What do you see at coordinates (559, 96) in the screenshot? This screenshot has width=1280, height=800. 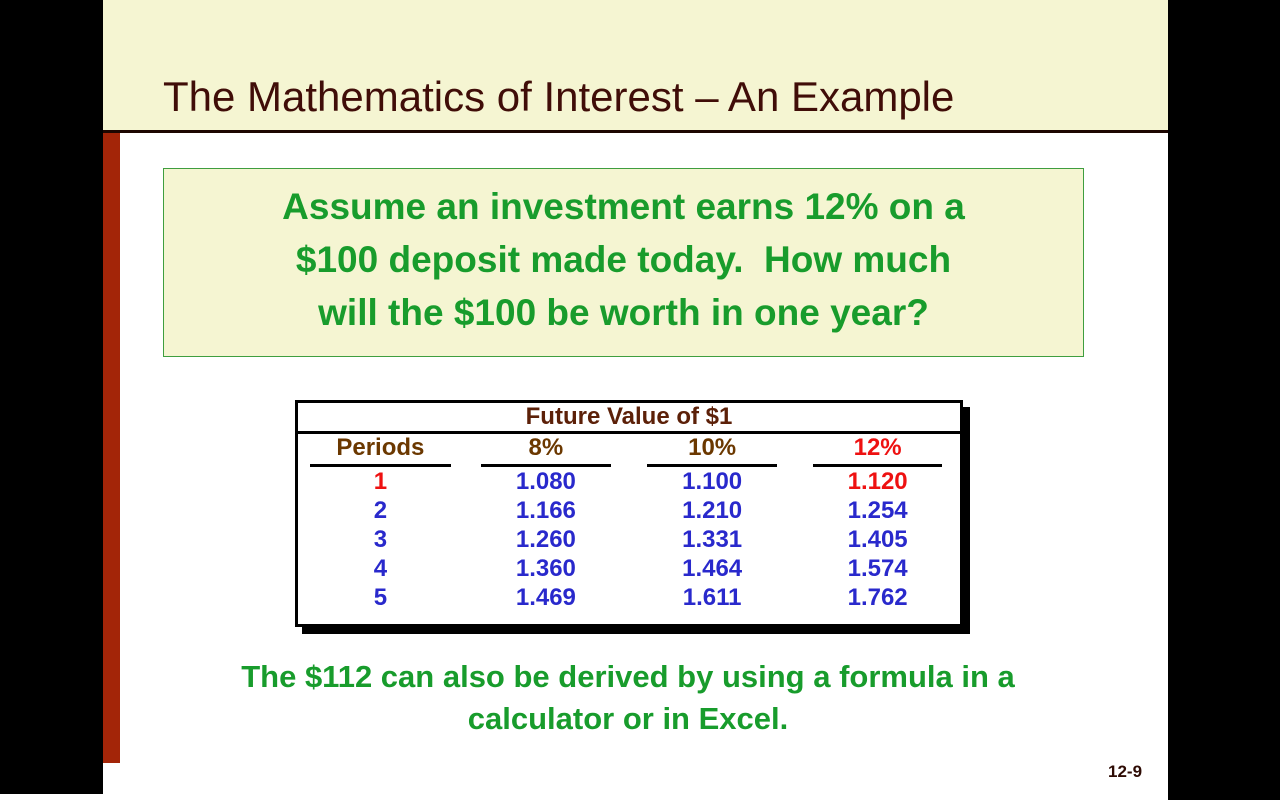 I see `slide-title: The Mathematics of Interest – An Example` at bounding box center [559, 96].